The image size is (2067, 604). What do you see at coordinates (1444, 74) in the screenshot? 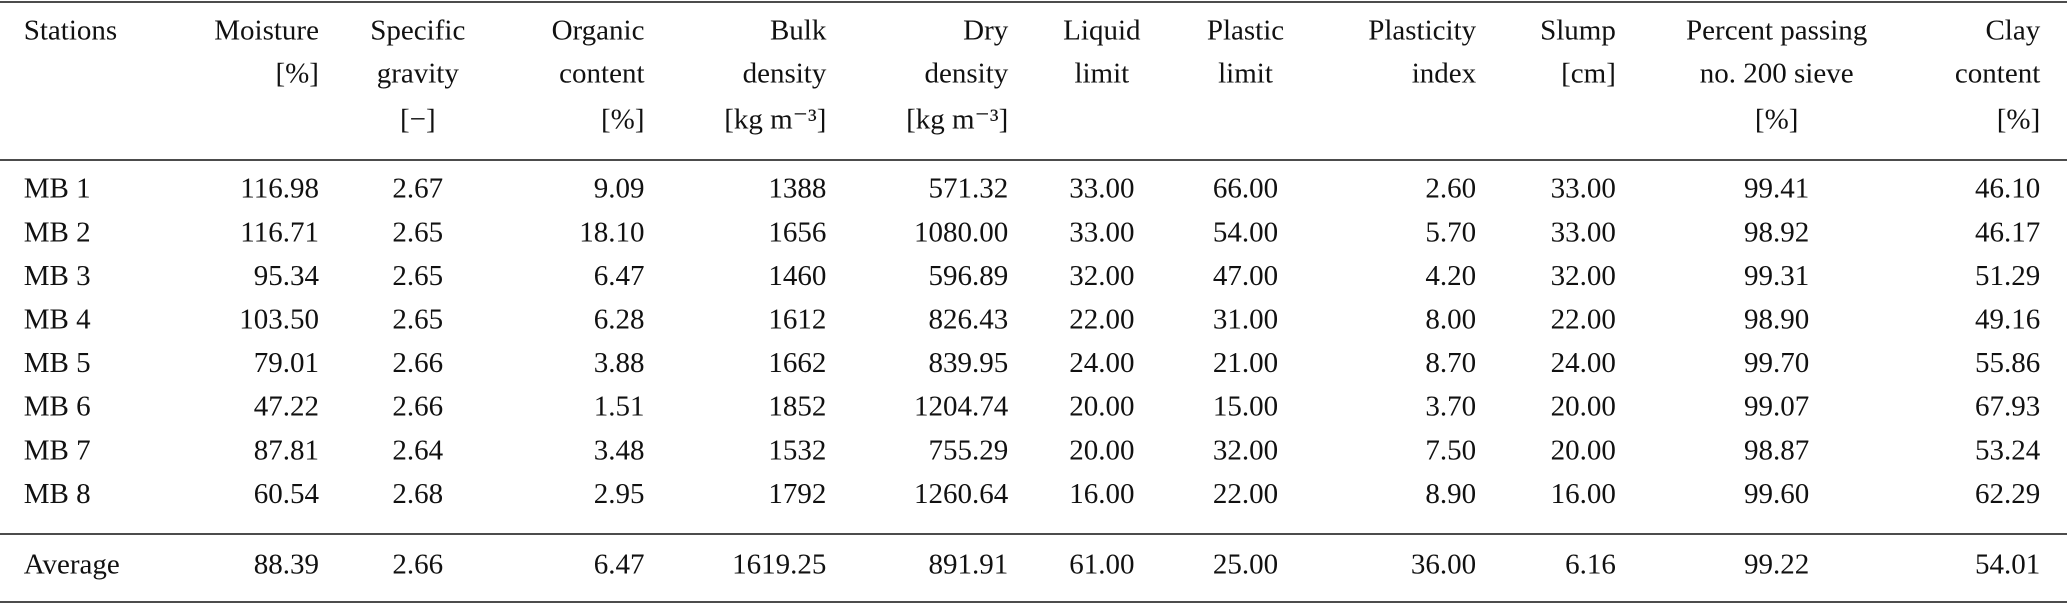
I see `header-cell: index` at bounding box center [1444, 74].